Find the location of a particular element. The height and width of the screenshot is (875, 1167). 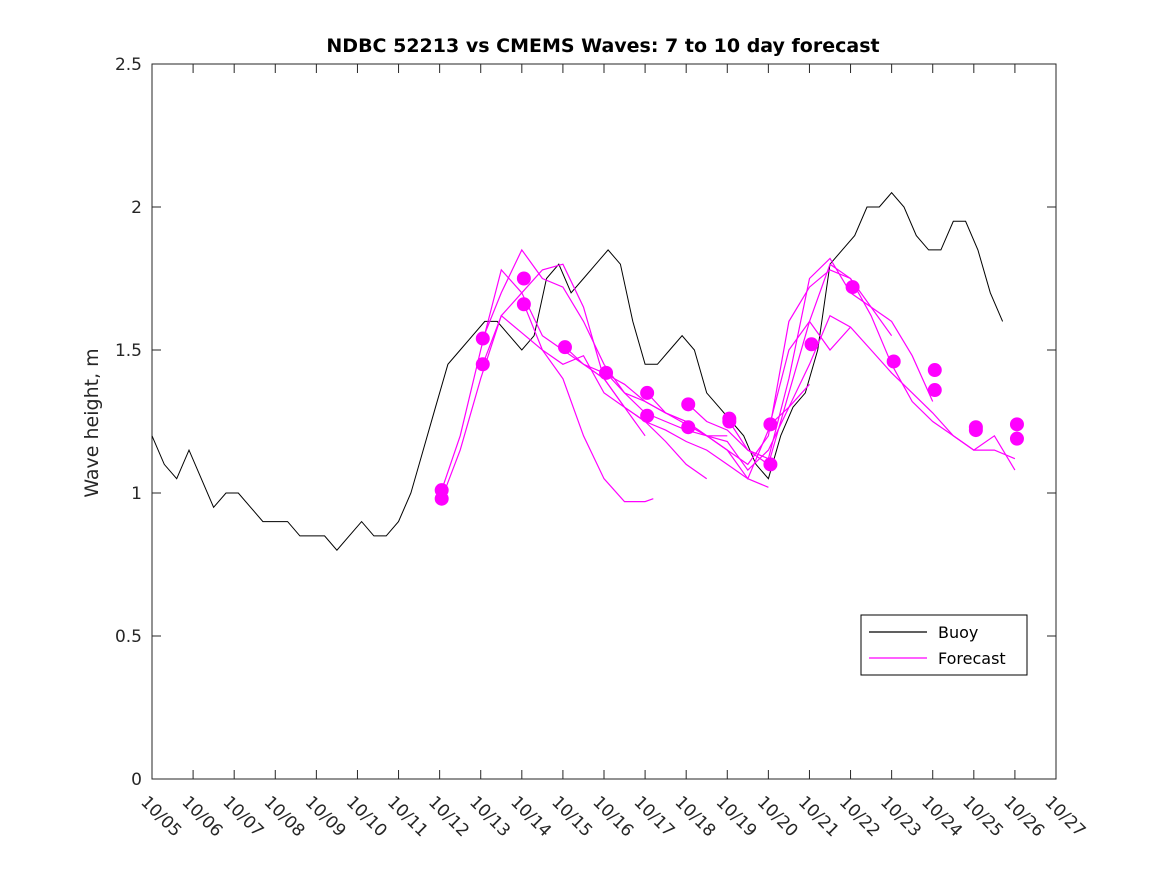

legend-label: Buoy is located at coordinates (958, 632).